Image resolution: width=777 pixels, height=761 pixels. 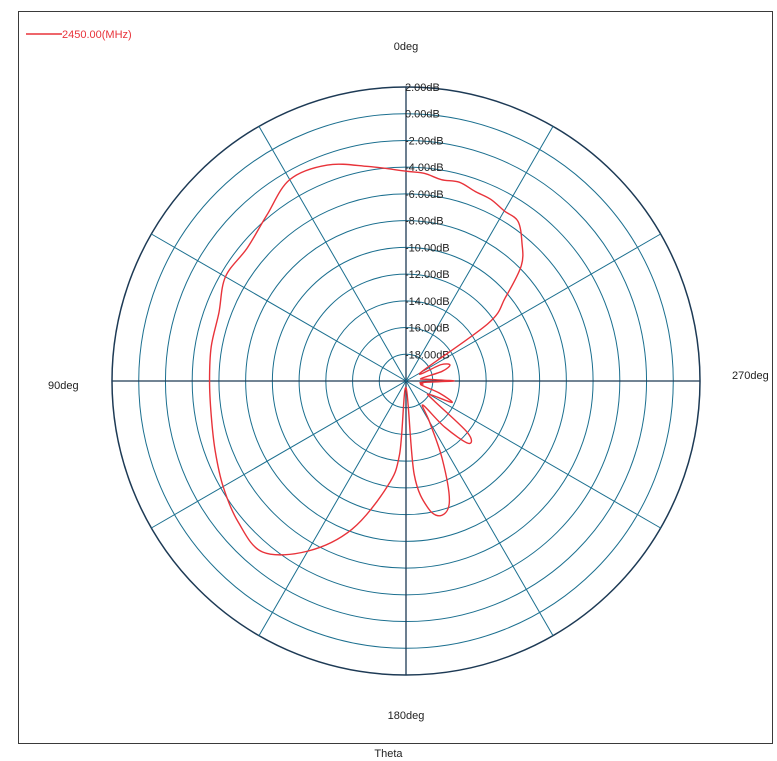 What do you see at coordinates (424, 195) in the screenshot?
I see `radial-tick-label: -6.00dB` at bounding box center [424, 195].